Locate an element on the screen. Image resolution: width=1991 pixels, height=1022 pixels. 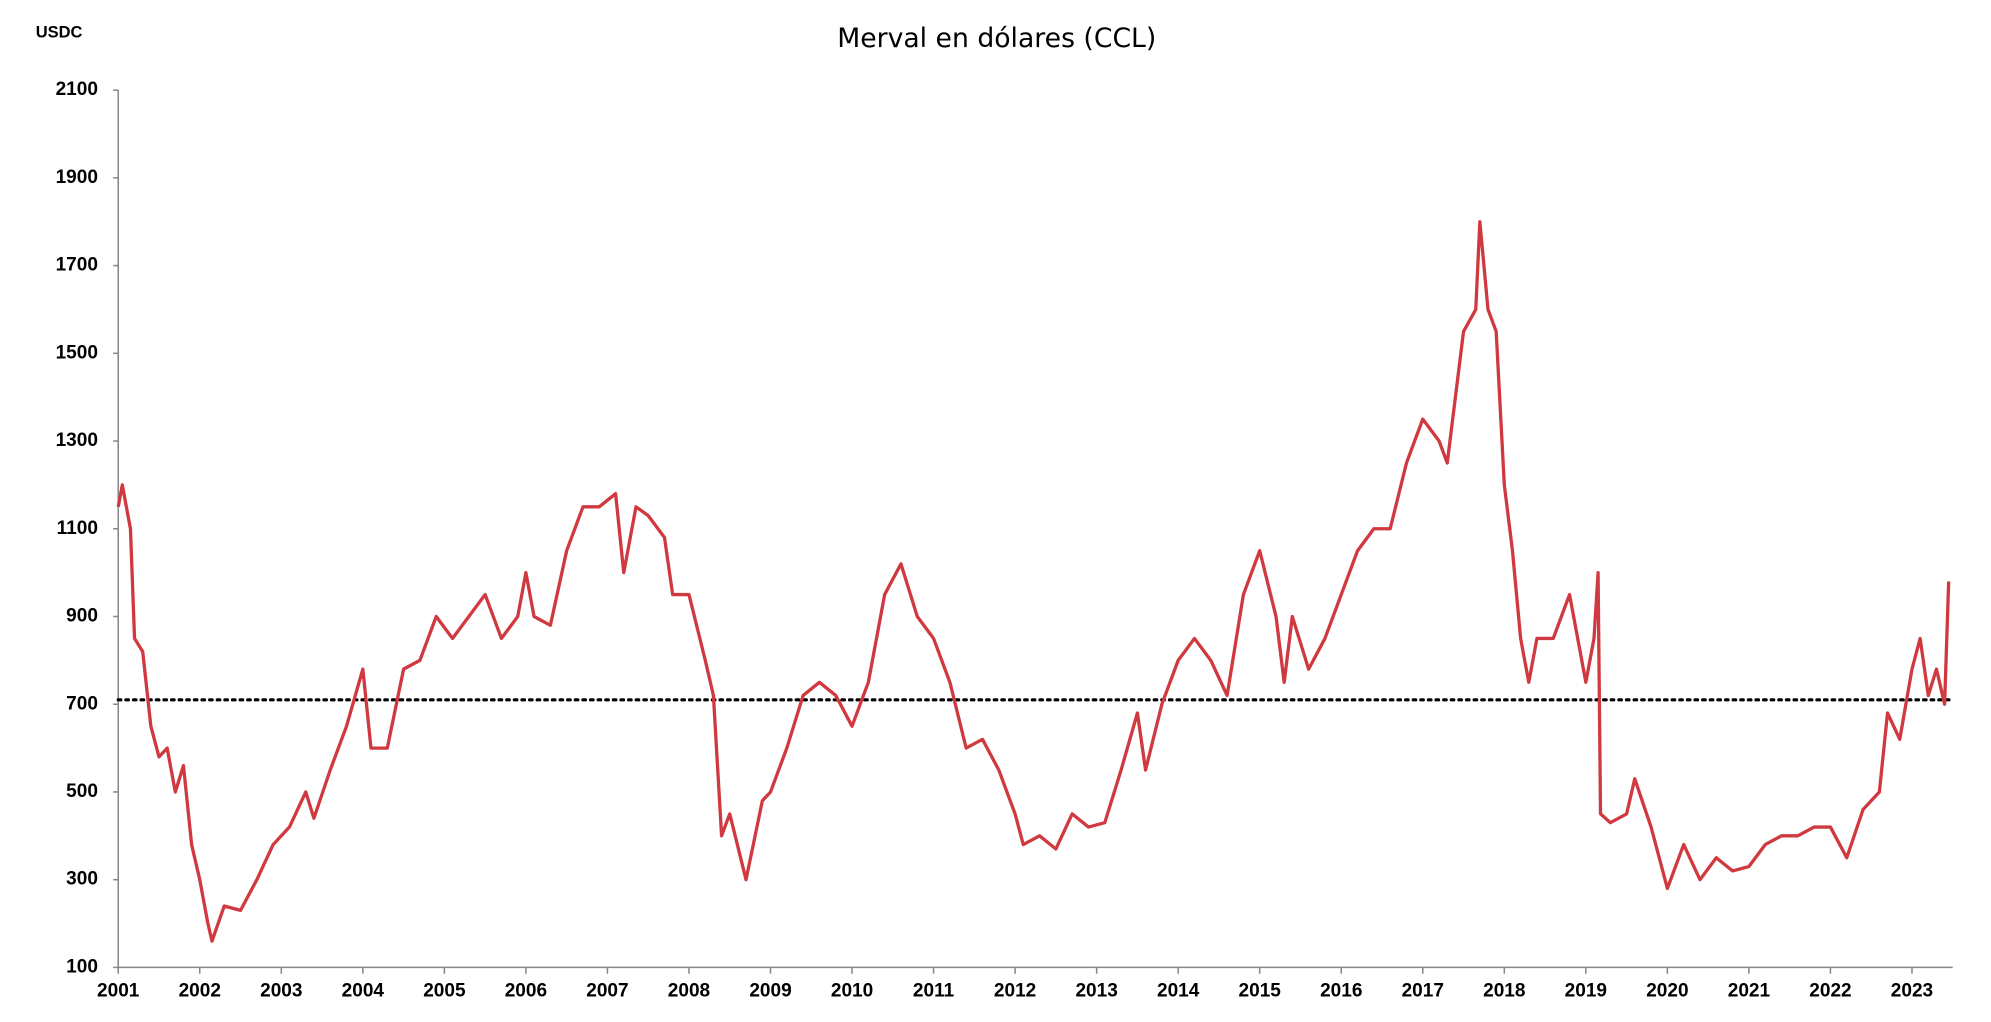
y-tick-label: 700 is located at coordinates (82, 703).